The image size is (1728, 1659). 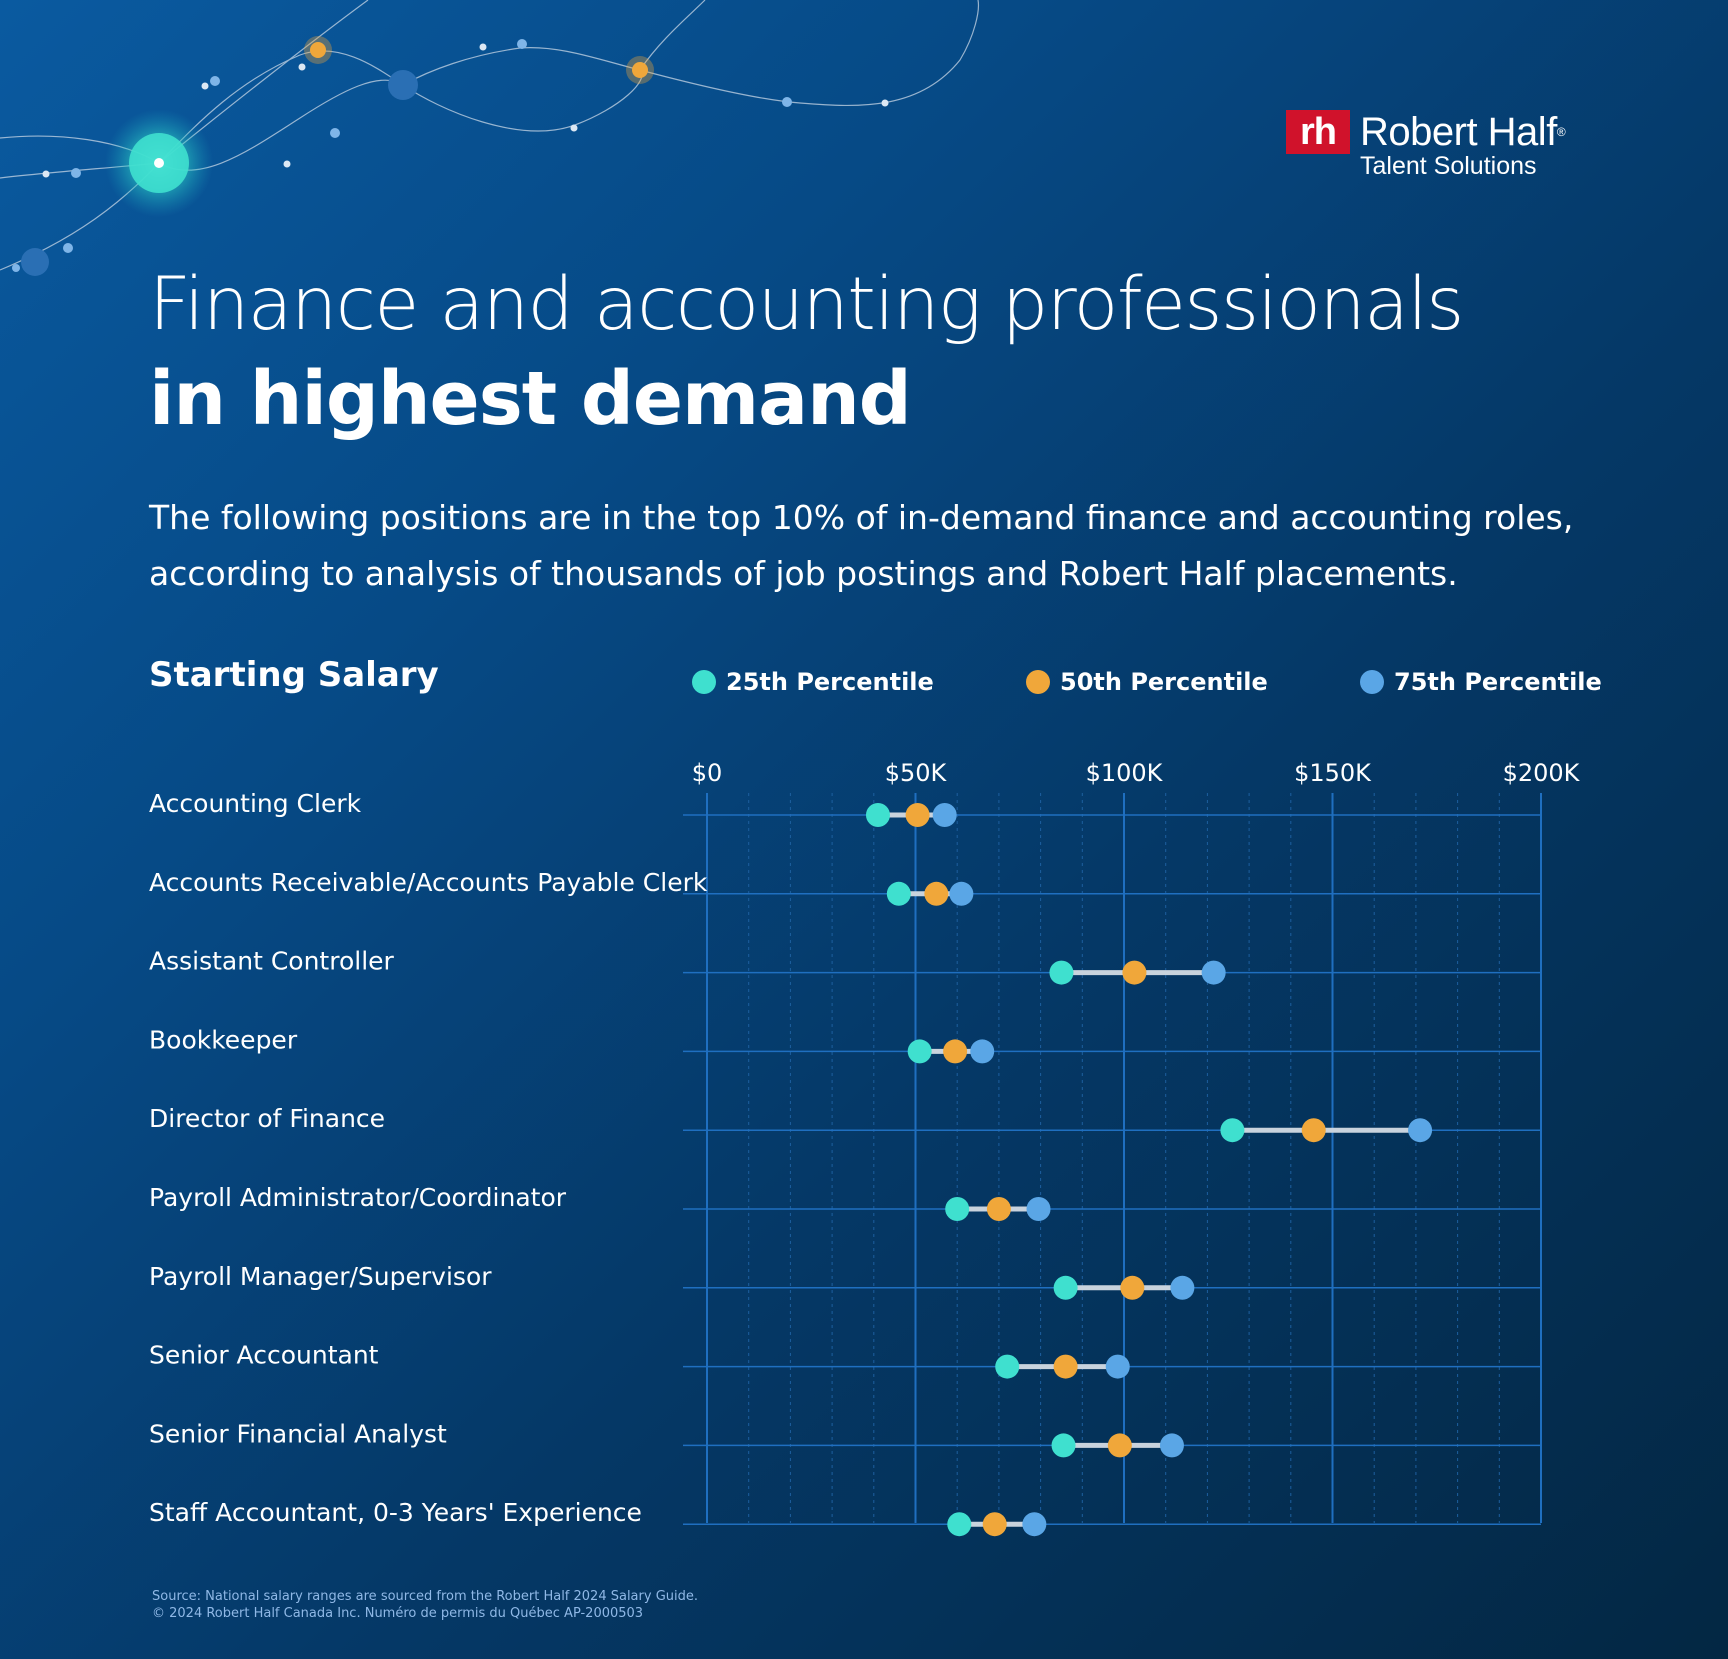 What do you see at coordinates (272, 961) in the screenshot?
I see `category-label: Assistant Controller` at bounding box center [272, 961].